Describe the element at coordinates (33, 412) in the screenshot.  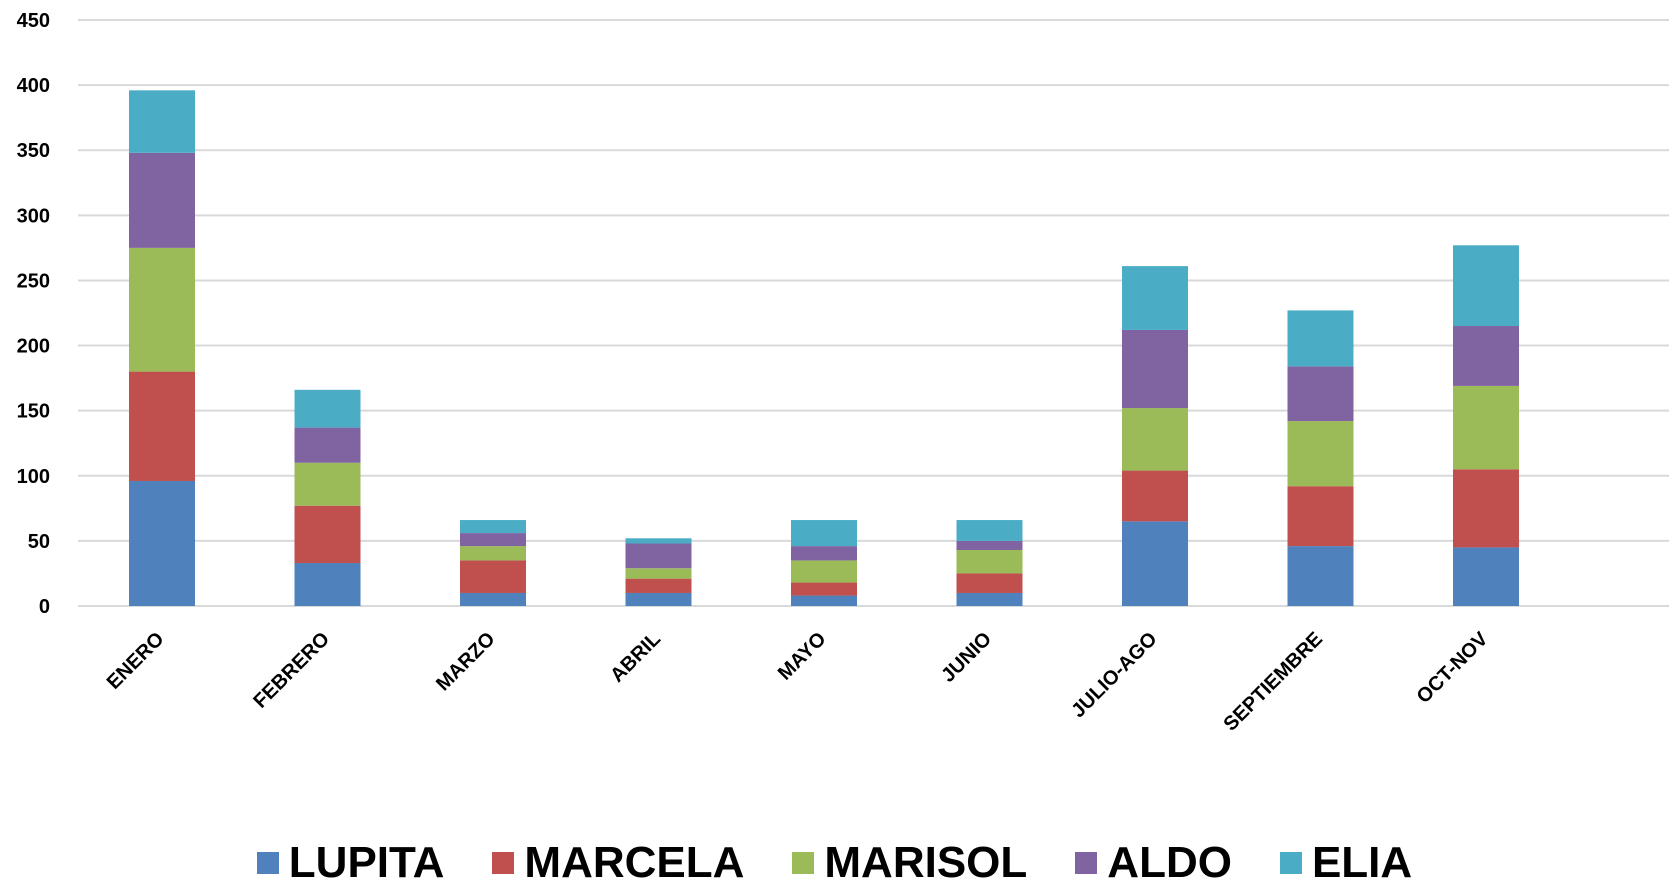
I see `y-tick-label: 150` at that location.